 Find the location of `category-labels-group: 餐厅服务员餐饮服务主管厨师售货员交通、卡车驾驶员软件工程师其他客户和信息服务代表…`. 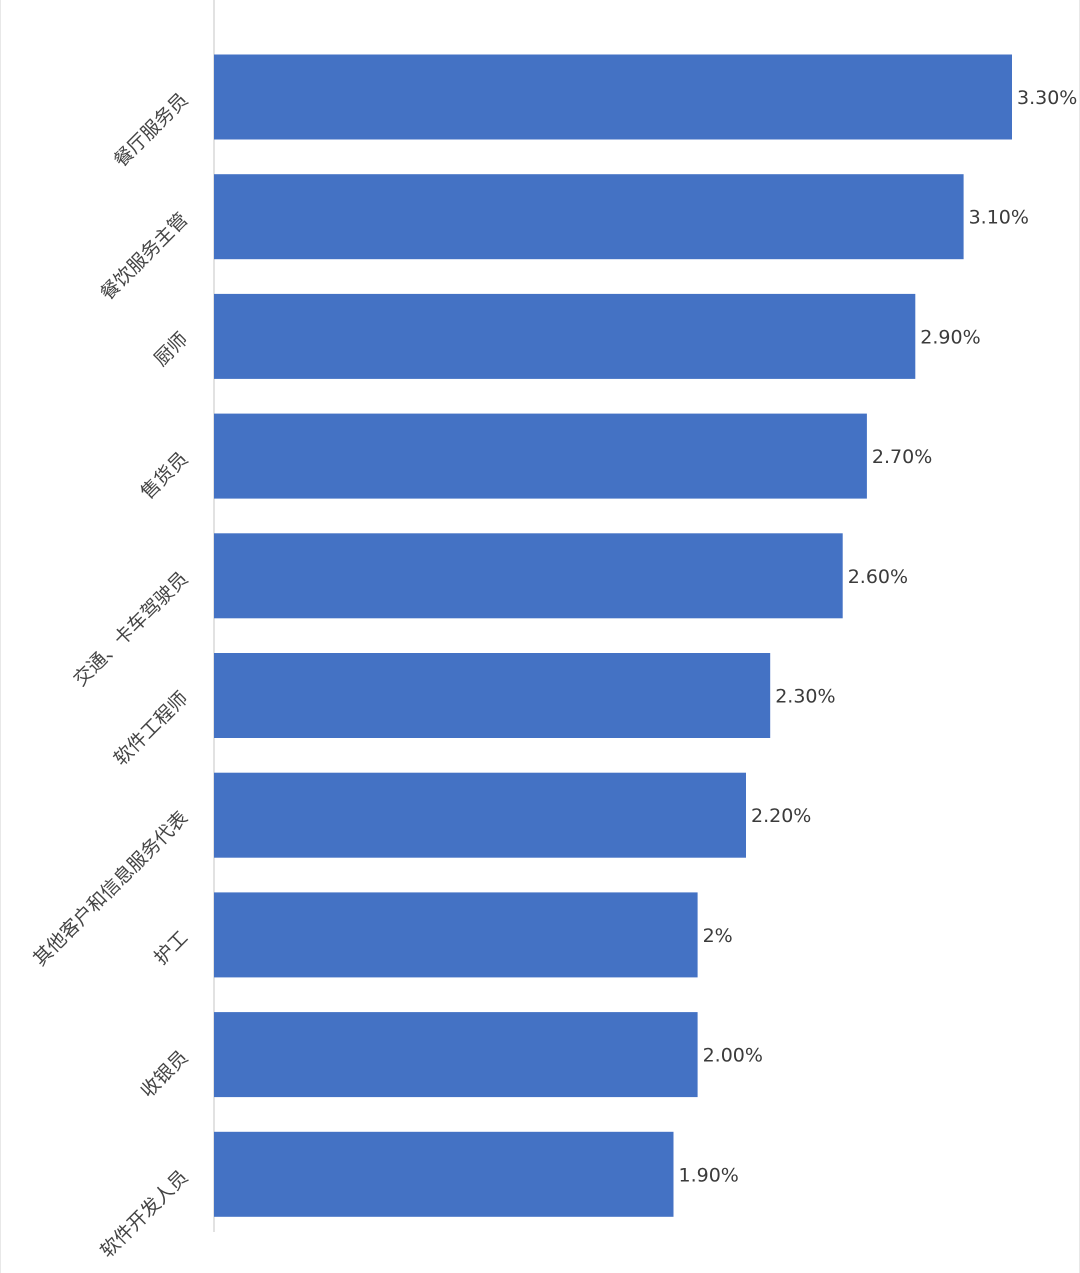

category-labels-group: 餐厅服务员餐饮服务主管厨师售货员交通、卡车驾驶员软件工程师其他客户和信息服务代表… is located at coordinates (110, 675).